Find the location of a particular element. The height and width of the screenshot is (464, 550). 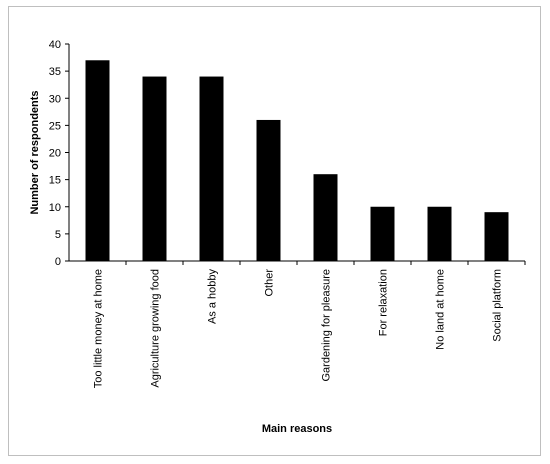

x-category-label: No land at home is located at coordinates (441, 309).